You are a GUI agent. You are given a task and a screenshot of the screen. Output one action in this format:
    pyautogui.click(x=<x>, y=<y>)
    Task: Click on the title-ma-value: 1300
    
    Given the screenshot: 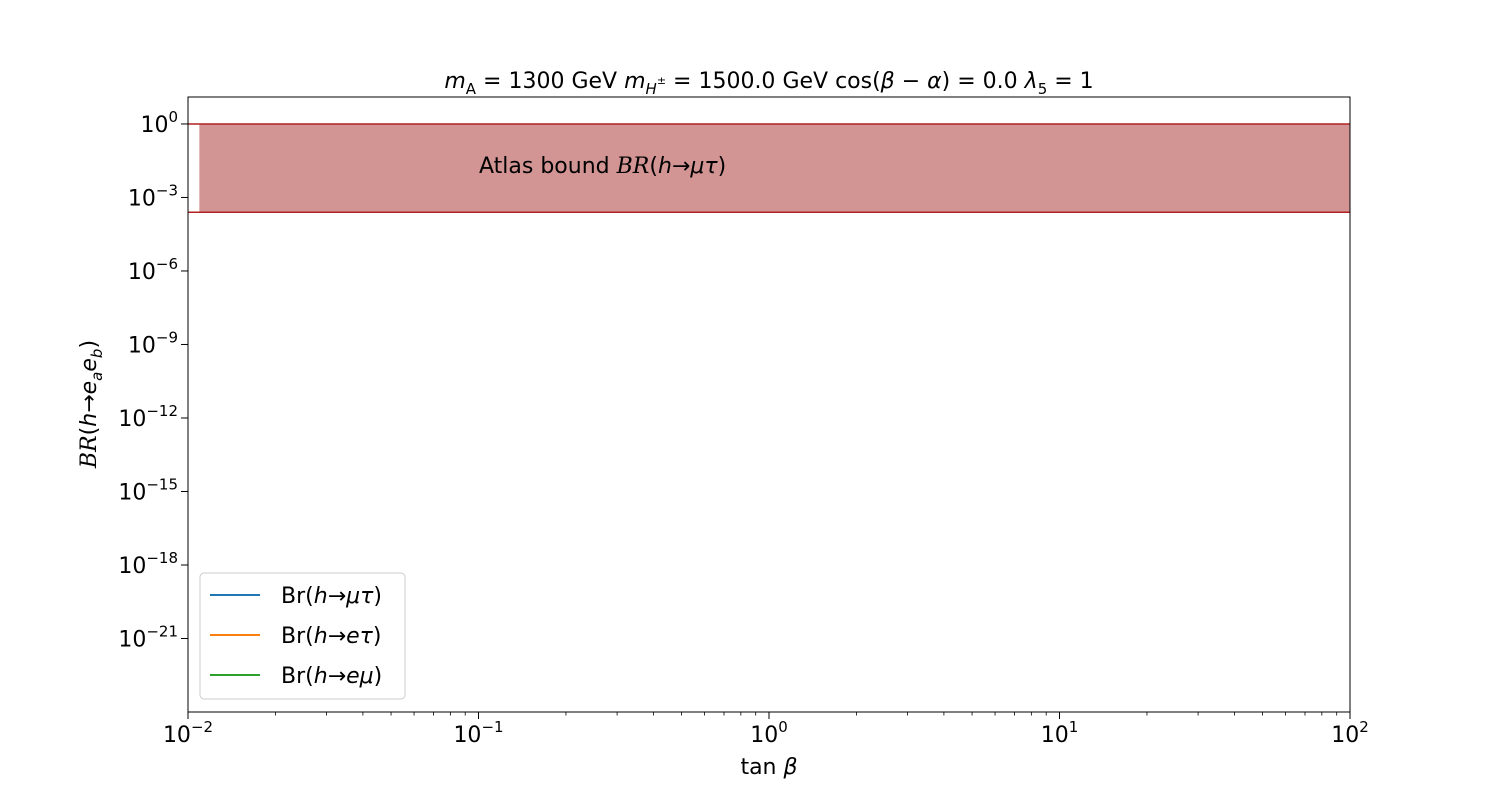 What is the action you would take?
    pyautogui.click(x=536, y=81)
    